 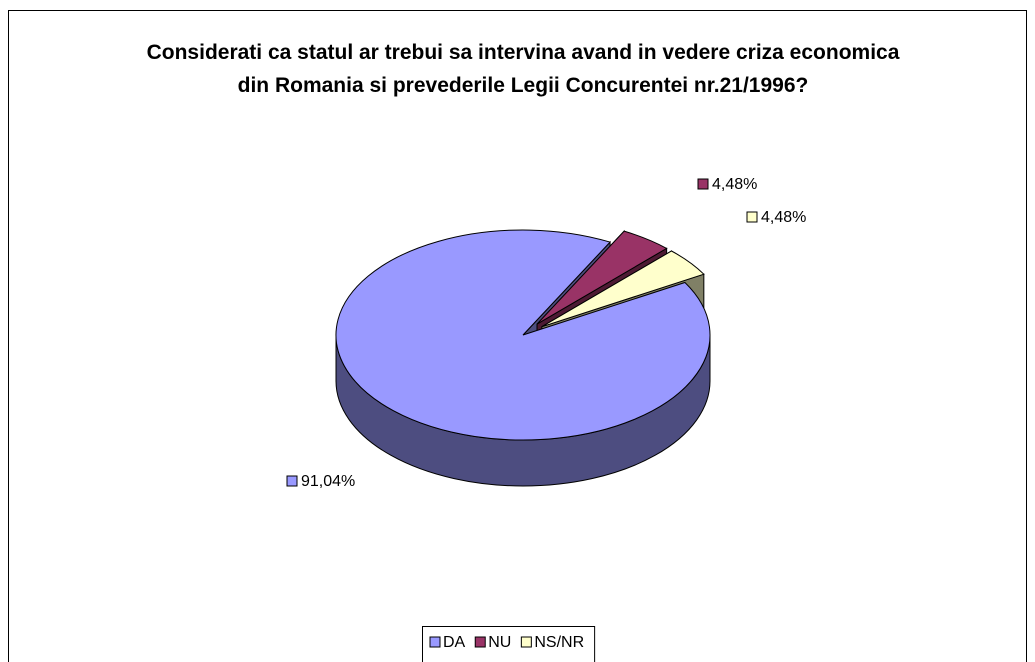 What do you see at coordinates (454, 642) in the screenshot?
I see `legend-label: DA` at bounding box center [454, 642].